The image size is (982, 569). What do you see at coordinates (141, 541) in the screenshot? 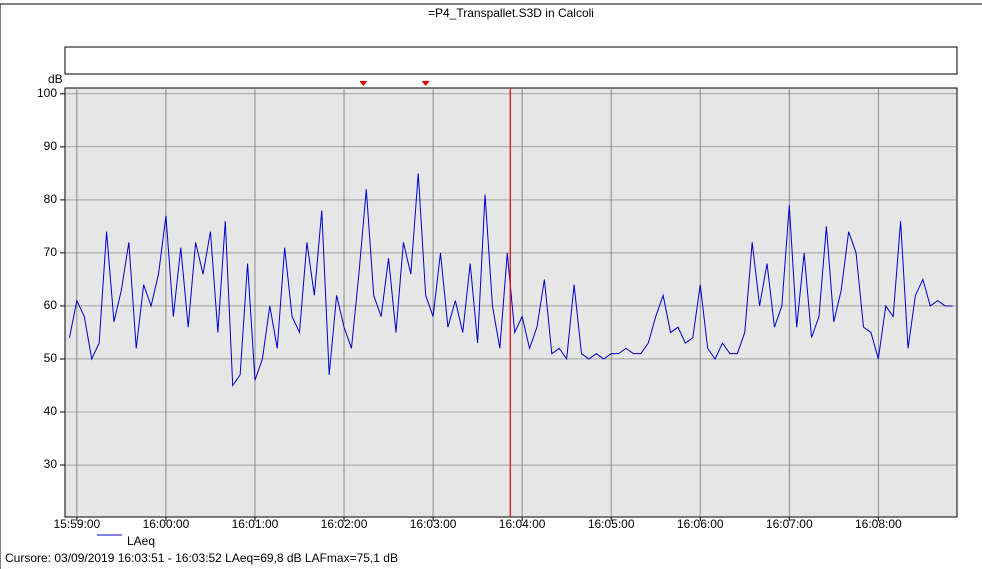
I see `legend-label: LAeq` at bounding box center [141, 541].